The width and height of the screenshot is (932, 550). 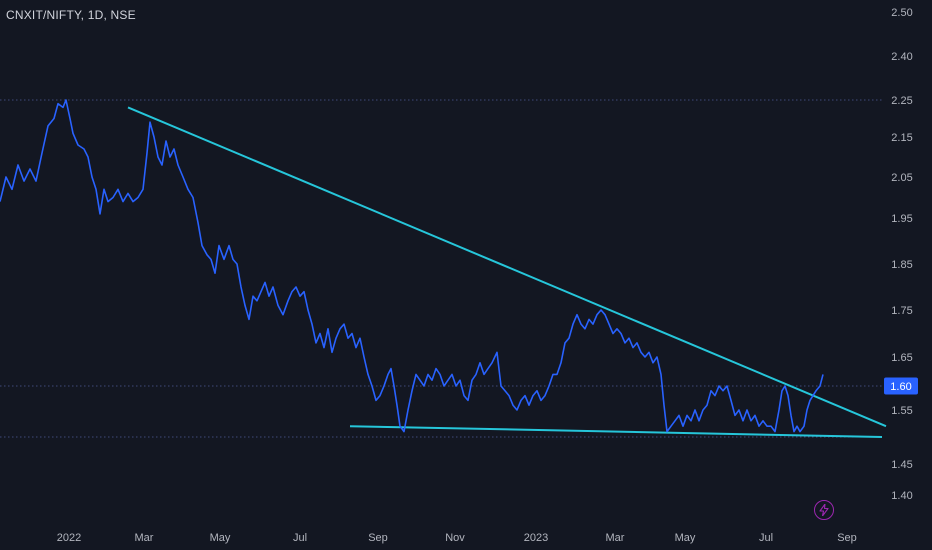 I want to click on time-tick-label: 2023, so click(x=536, y=538).